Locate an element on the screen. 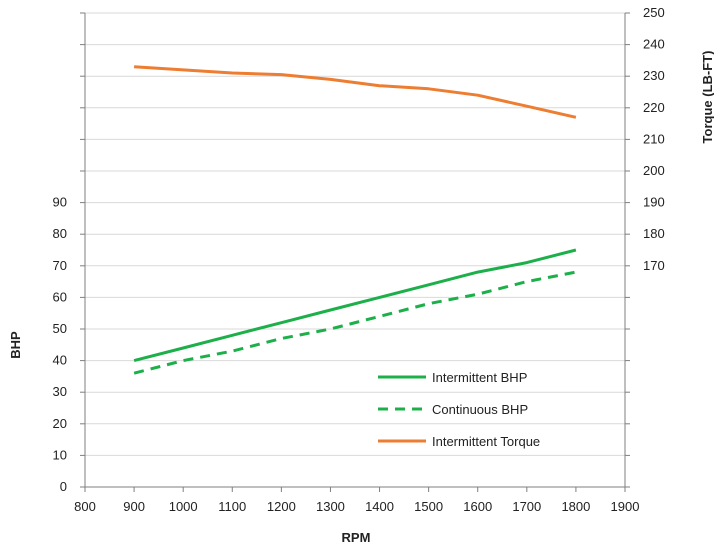  y-tick-label: 10 is located at coordinates (60, 454).